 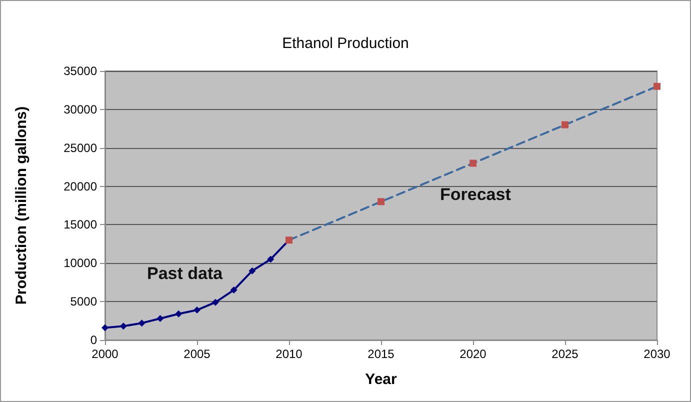 What do you see at coordinates (473, 354) in the screenshot?
I see `x-tick-label: 2020` at bounding box center [473, 354].